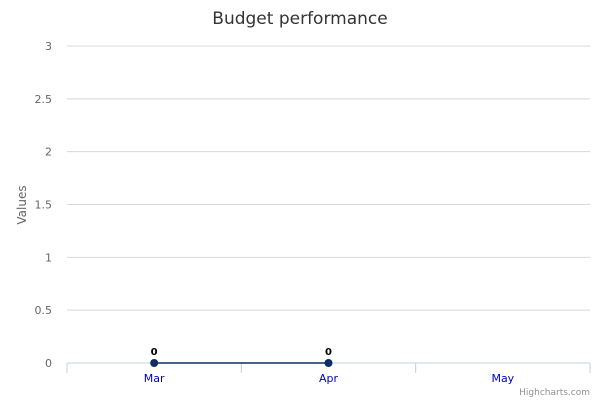  What do you see at coordinates (44, 99) in the screenshot?
I see `y-tick-label: 2.5` at bounding box center [44, 99].